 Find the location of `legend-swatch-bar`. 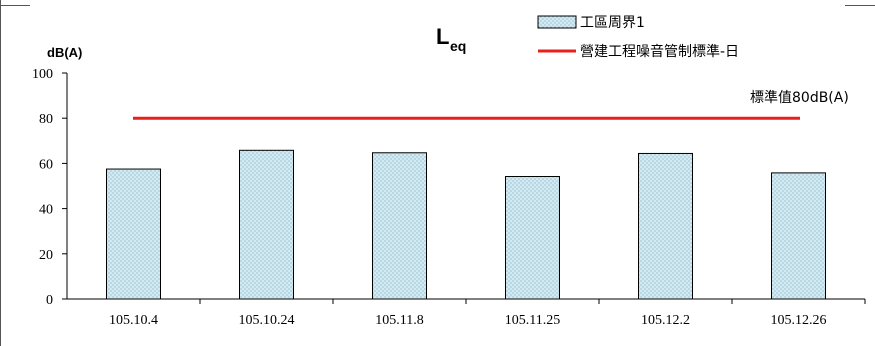

legend-swatch-bar is located at coordinates (557, 22).